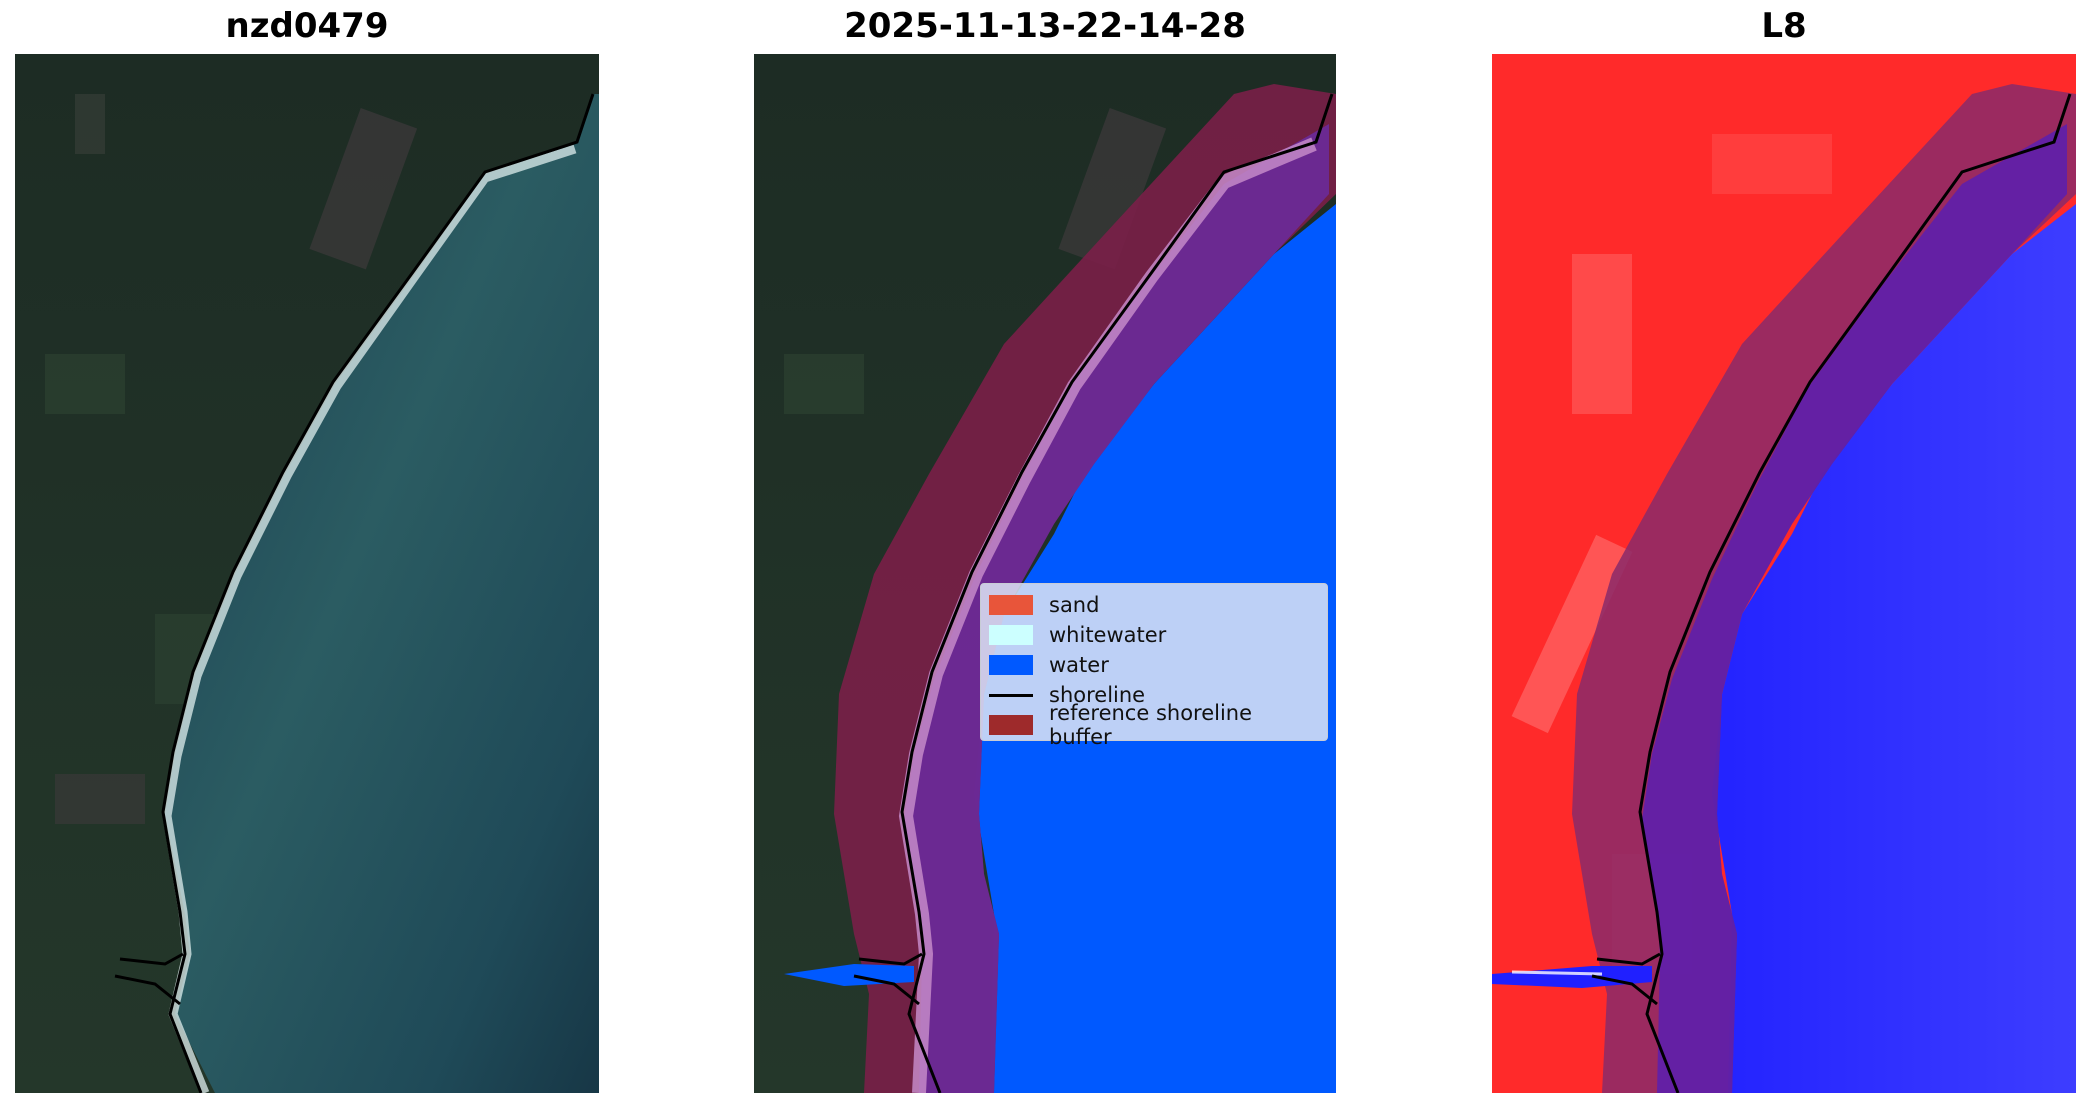 Image resolution: width=2090 pixels, height=1108 pixels. I want to click on legend-swatch-sand, so click(1011, 605).